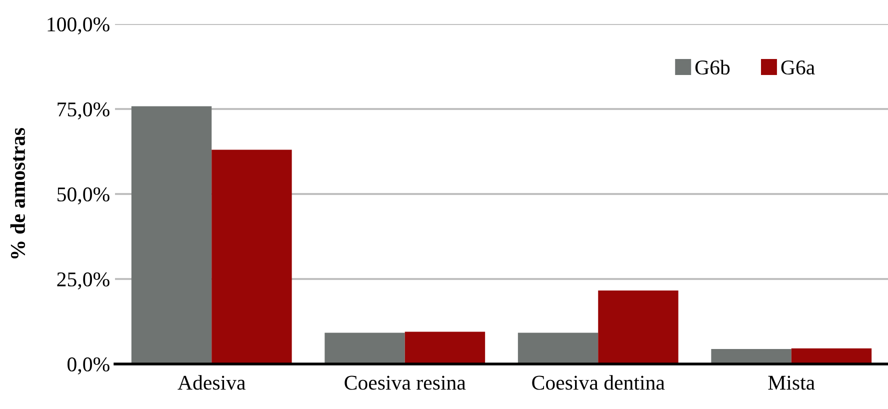 Image resolution: width=888 pixels, height=409 pixels. I want to click on y-tick-label: 25,0%, so click(83, 281).